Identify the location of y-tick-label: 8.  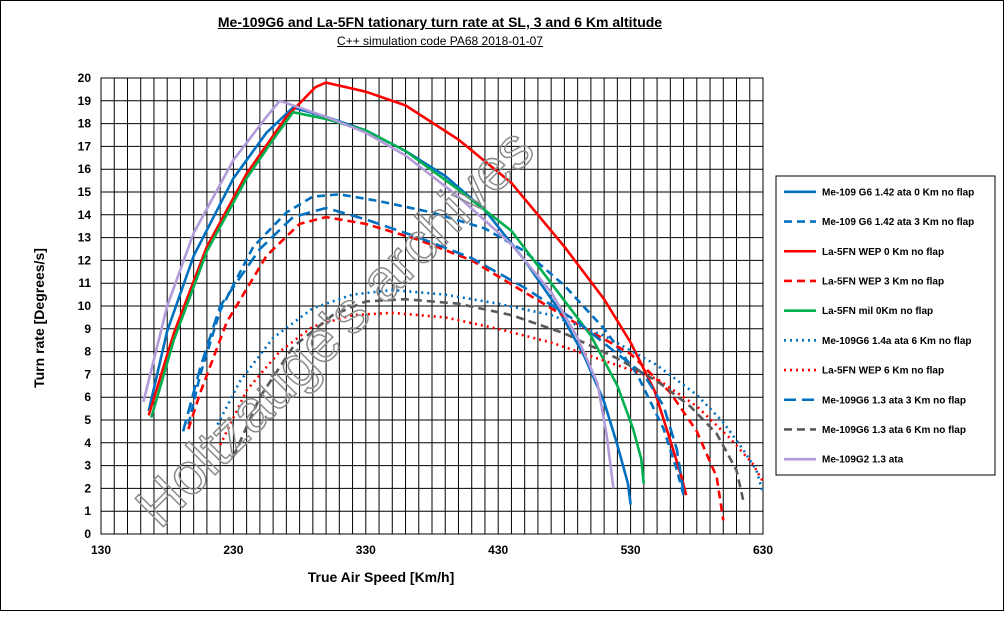
(87, 352).